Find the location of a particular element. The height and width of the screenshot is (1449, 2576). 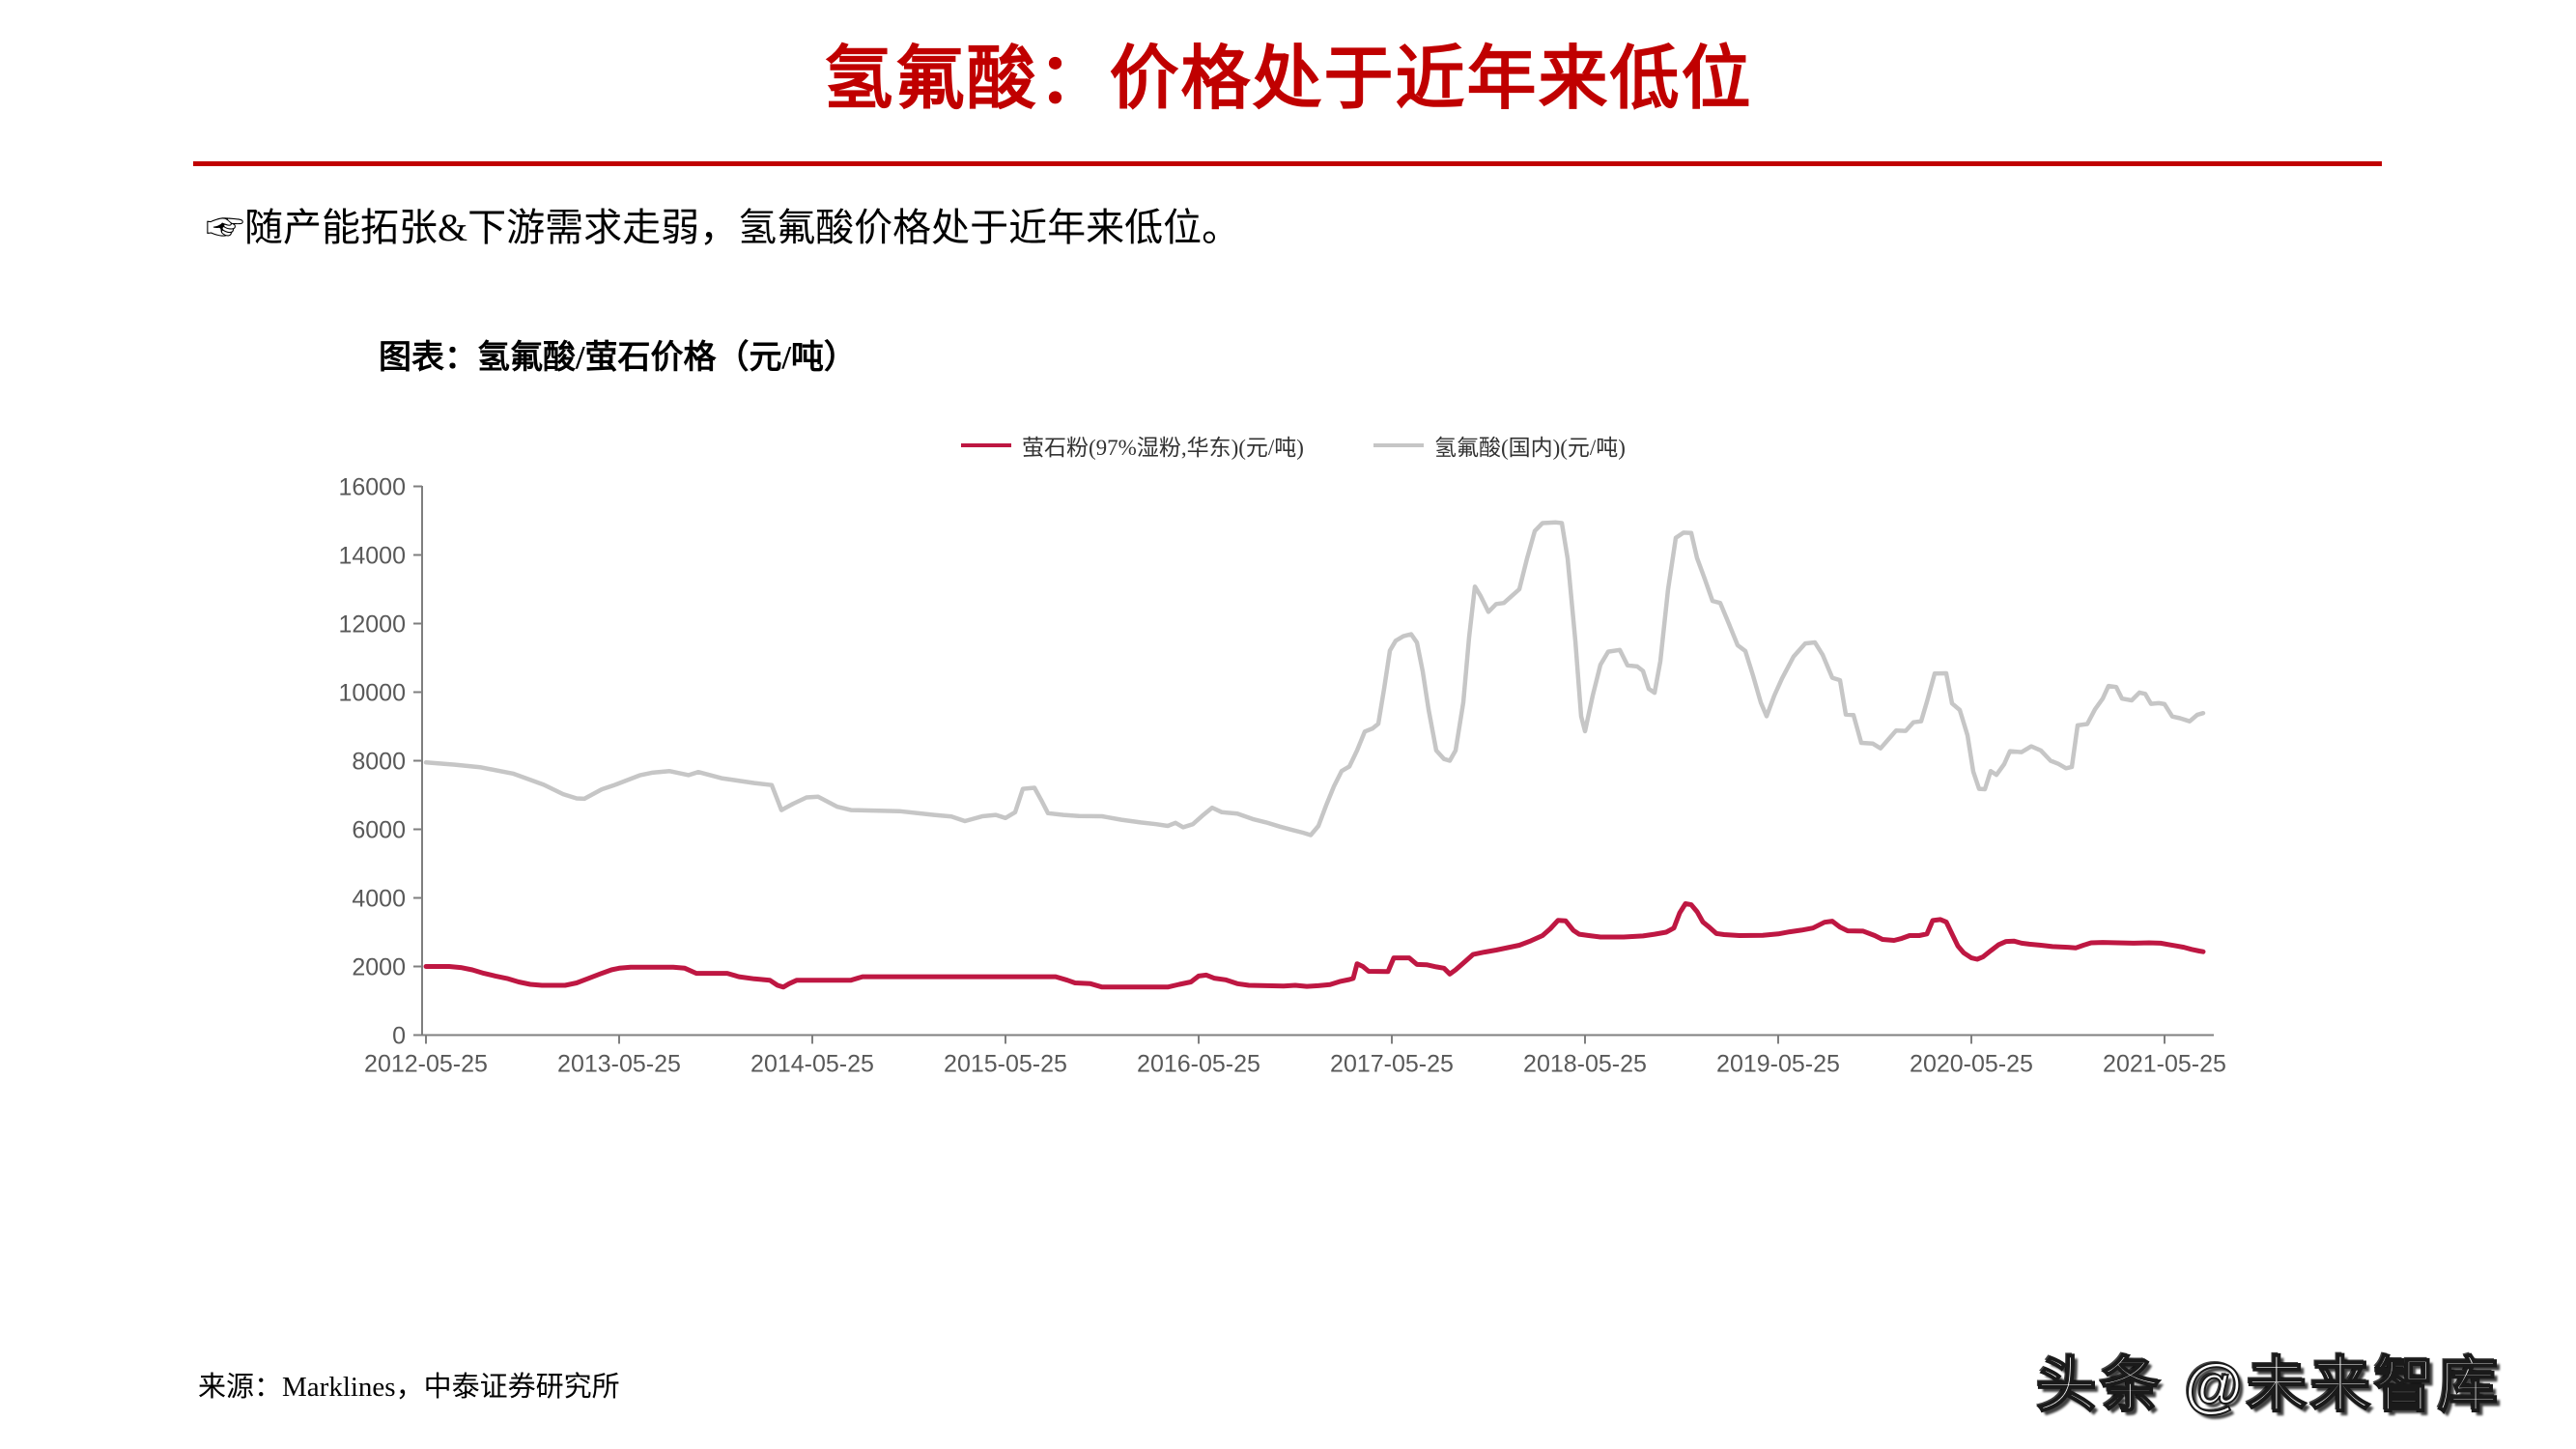

figure-caption: 图表：氢氟酸/萤石价格（元/吨） is located at coordinates (618, 358).